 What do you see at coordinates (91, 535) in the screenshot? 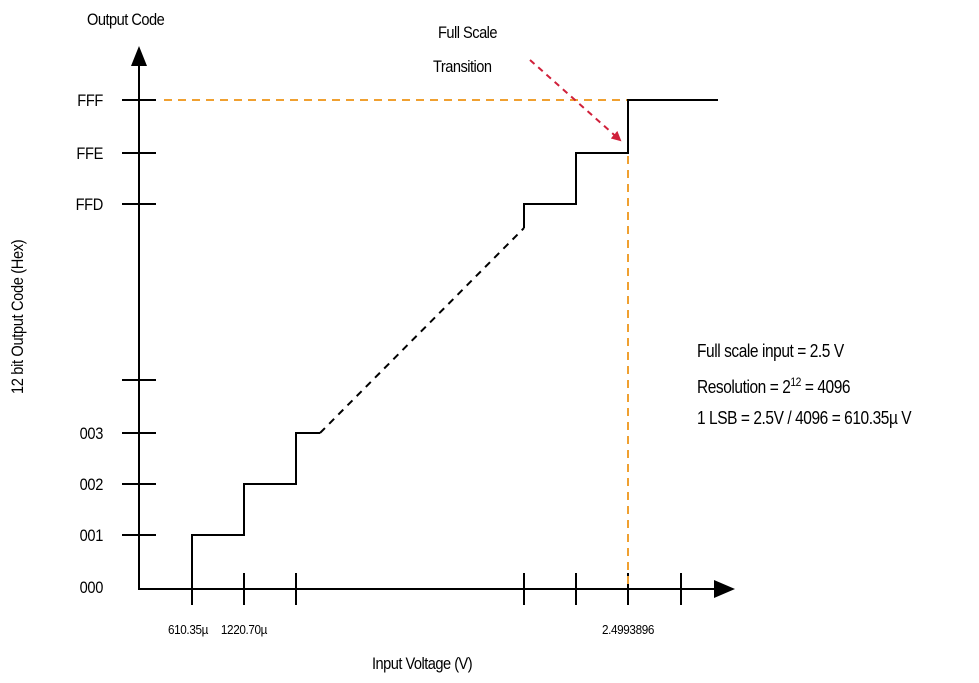
I see `y-tick-label-001: 001` at bounding box center [91, 535].